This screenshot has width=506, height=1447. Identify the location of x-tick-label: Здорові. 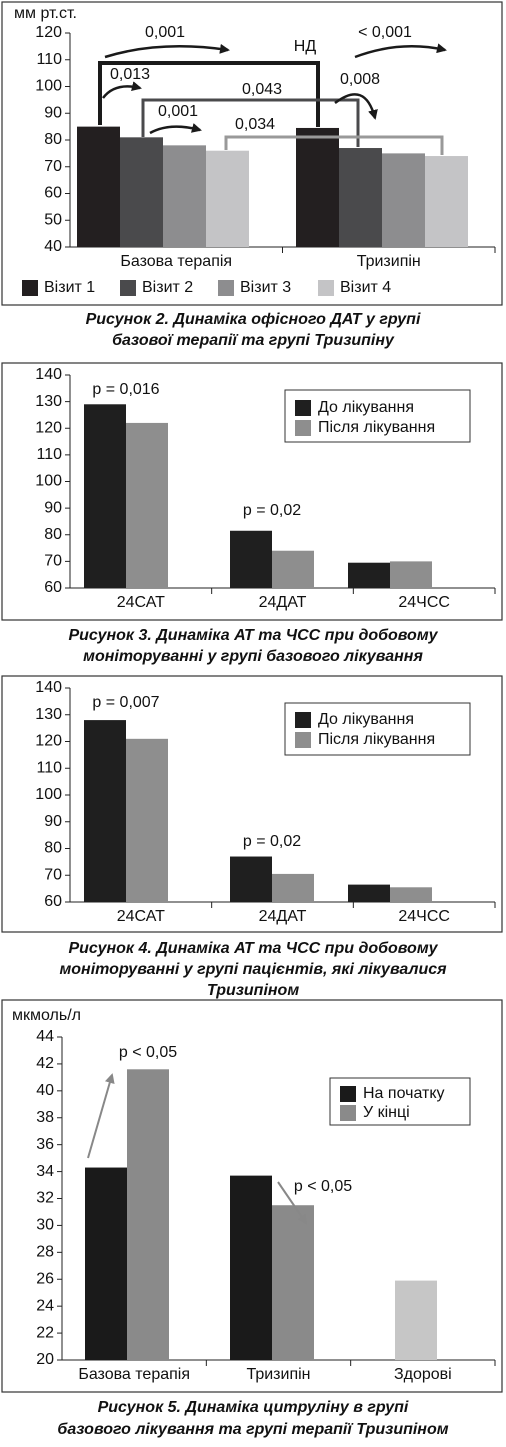
(423, 1374).